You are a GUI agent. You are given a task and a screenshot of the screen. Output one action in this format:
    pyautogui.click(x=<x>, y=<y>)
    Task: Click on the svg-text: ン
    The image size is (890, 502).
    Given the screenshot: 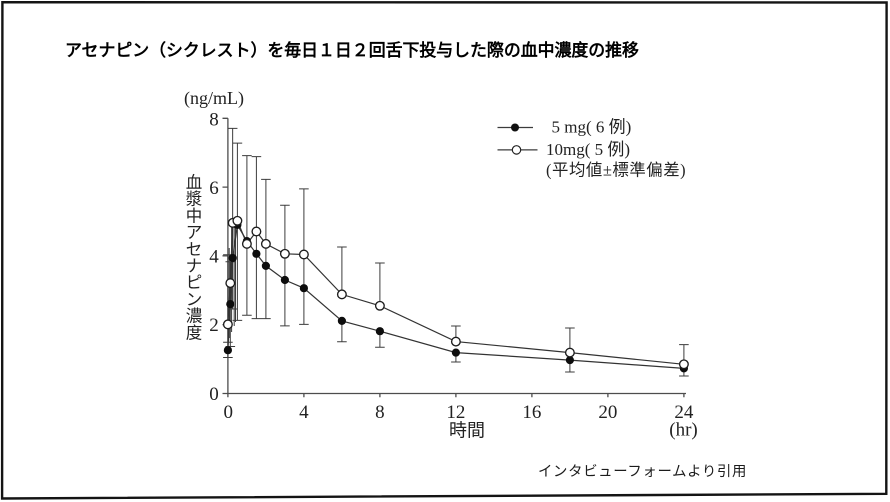 What is the action you would take?
    pyautogui.click(x=194, y=299)
    